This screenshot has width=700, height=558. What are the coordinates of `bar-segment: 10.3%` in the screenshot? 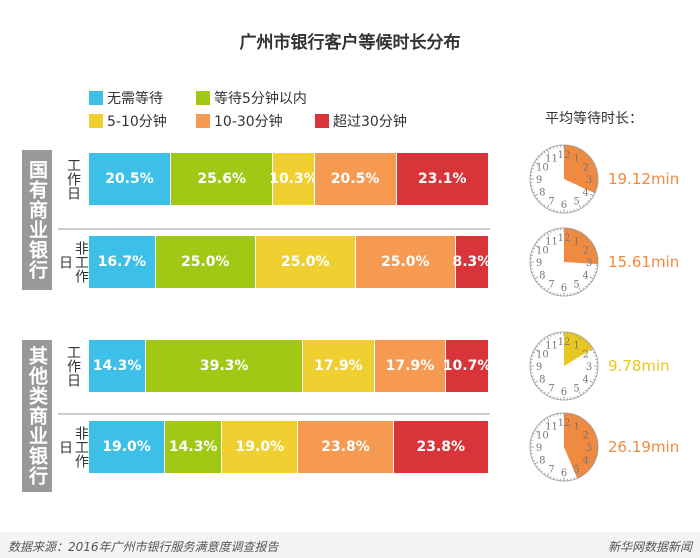 It's located at (293, 179).